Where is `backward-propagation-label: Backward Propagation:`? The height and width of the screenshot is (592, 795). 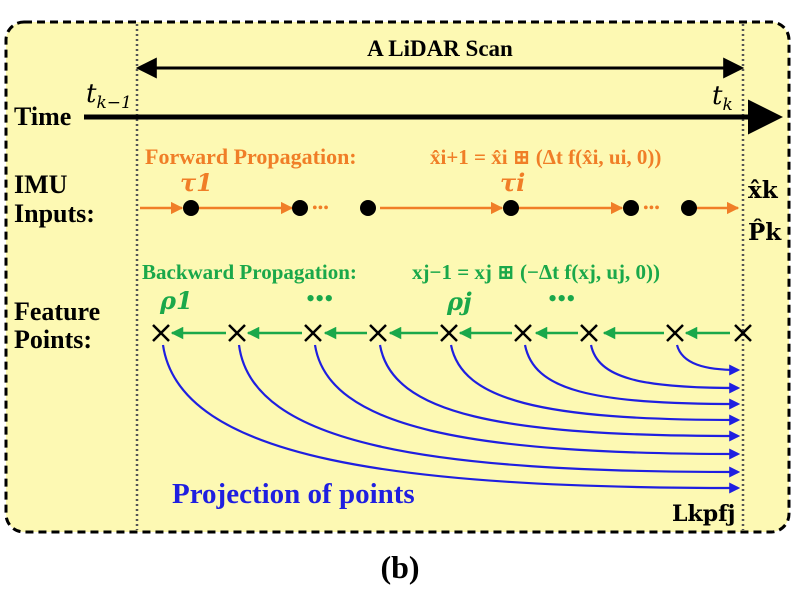
backward-propagation-label: Backward Propagation: is located at coordinates (249, 272).